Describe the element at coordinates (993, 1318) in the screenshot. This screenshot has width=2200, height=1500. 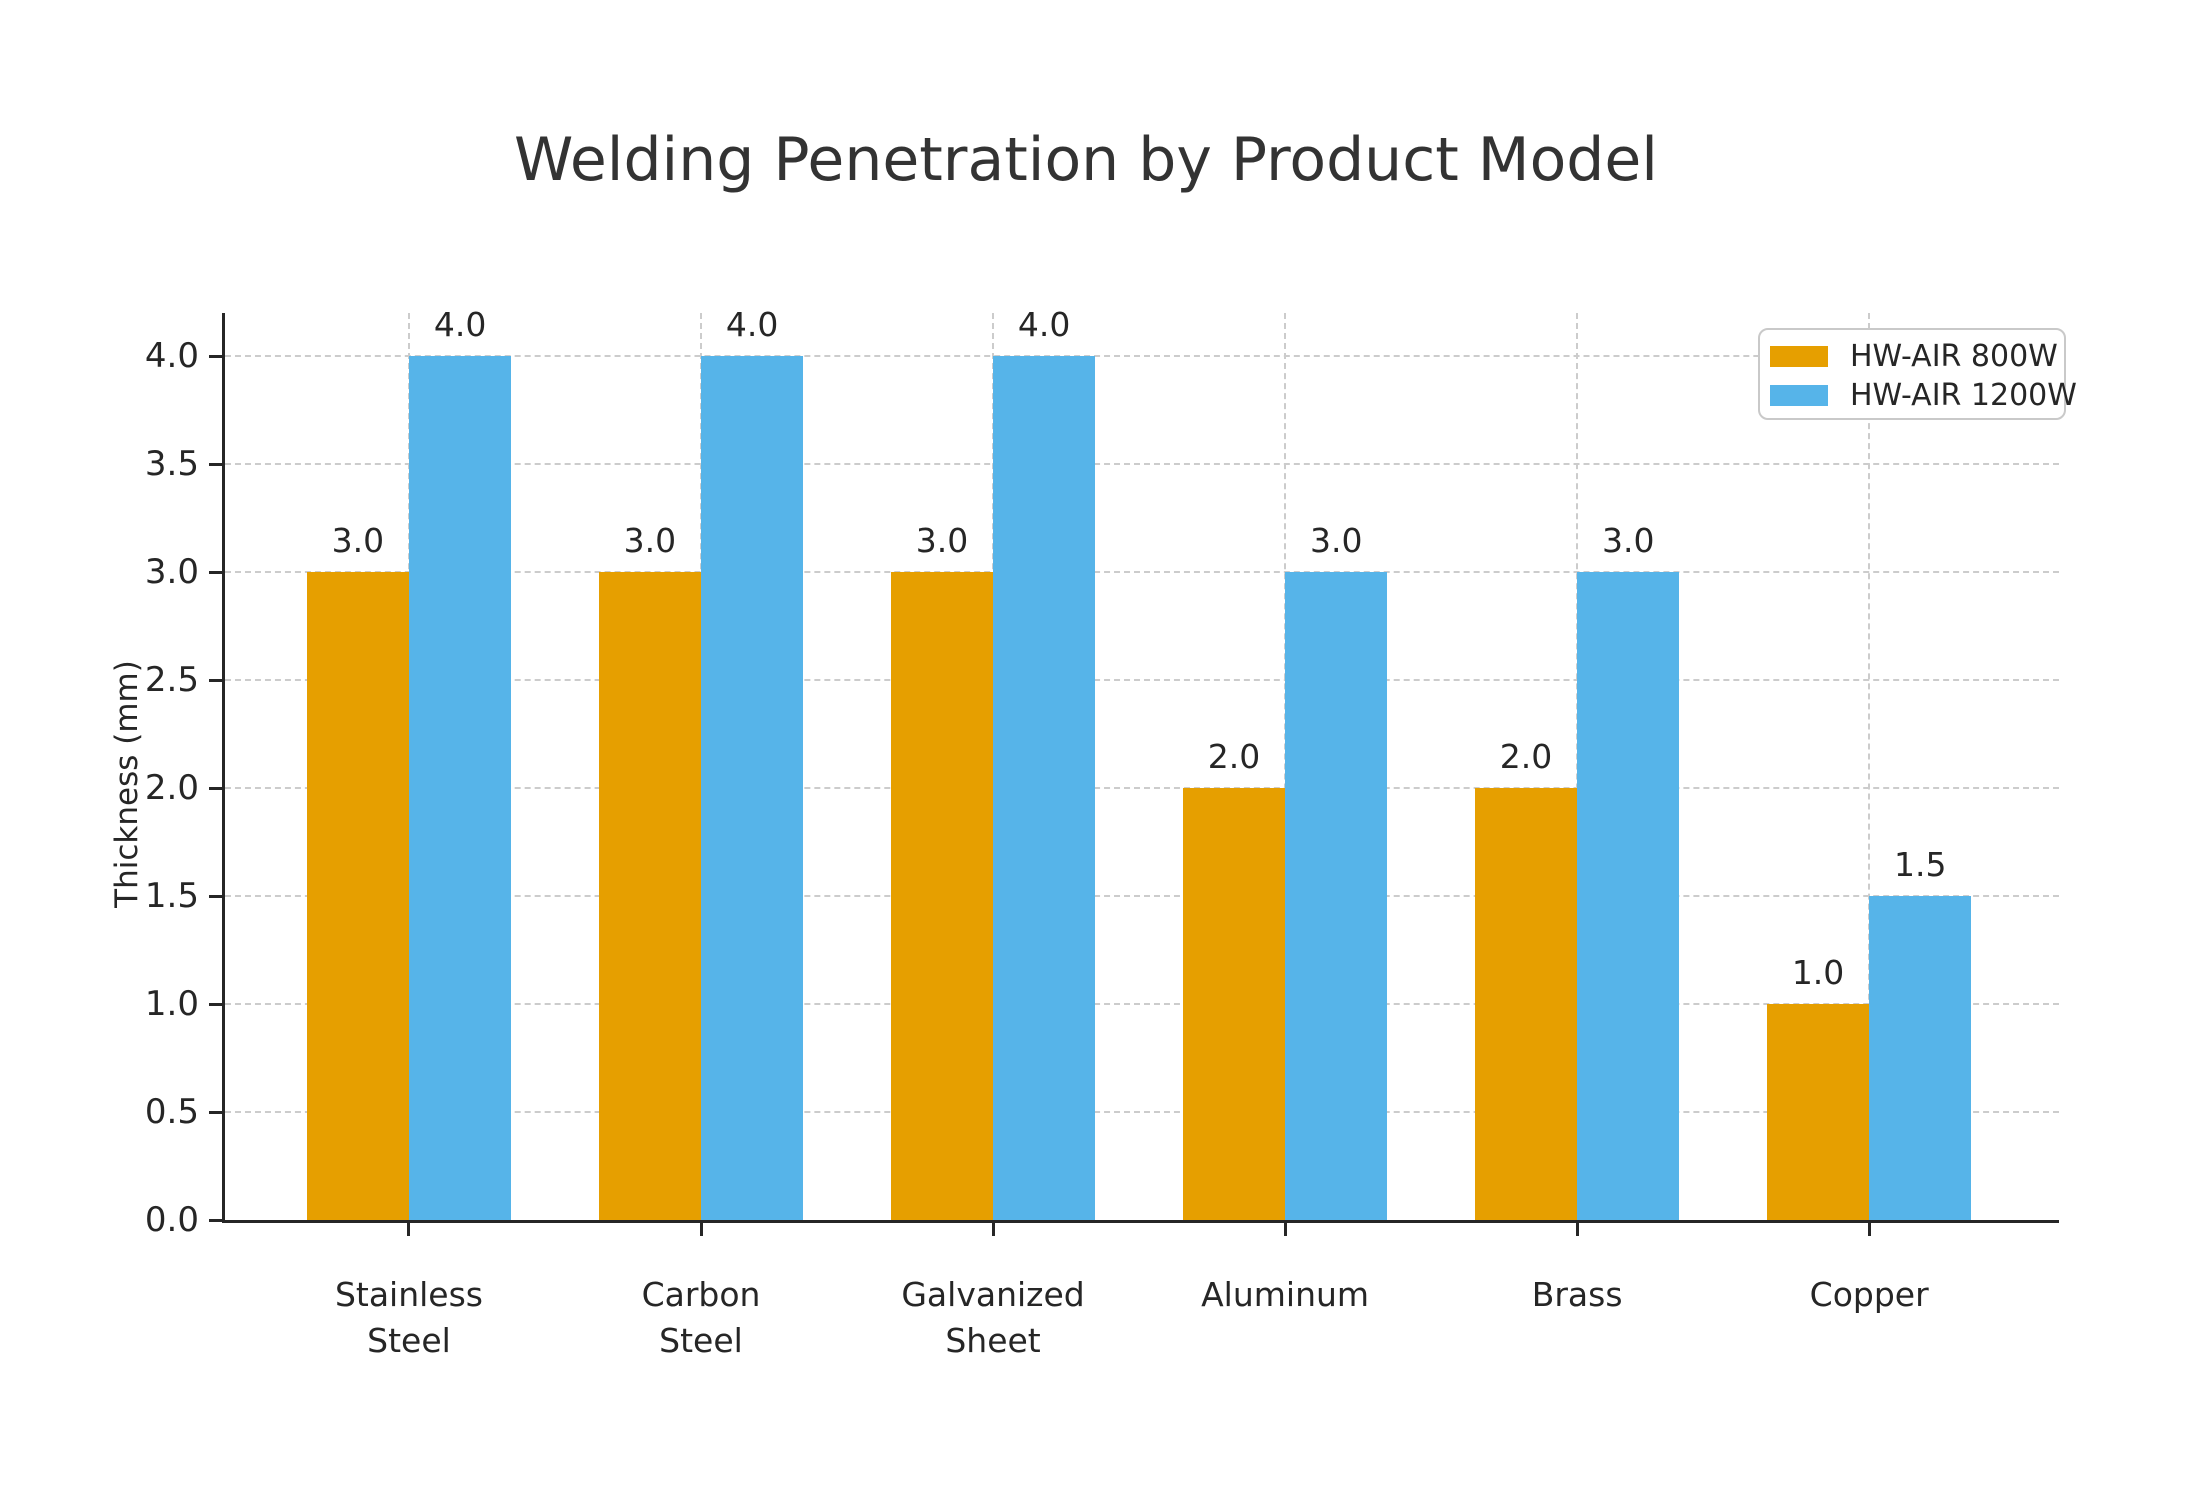
I see `category-label-galvanized-sheet: Galvanized Sheet` at that location.